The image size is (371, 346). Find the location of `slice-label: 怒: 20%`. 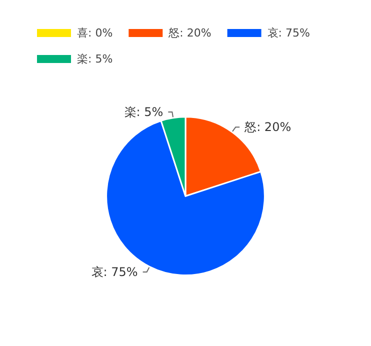

slice-label: 怒: 20% is located at coordinates (268, 127).